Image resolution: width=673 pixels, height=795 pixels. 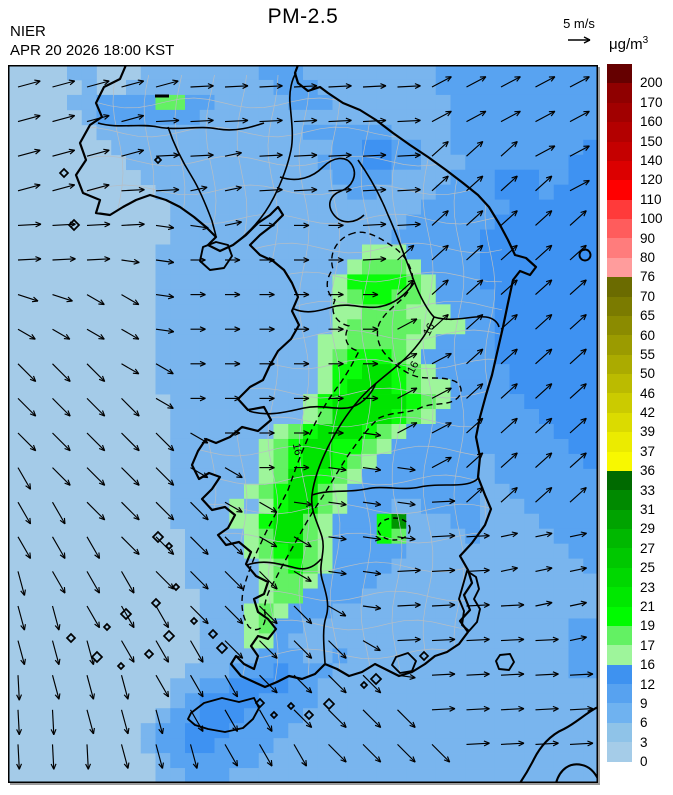 I want to click on colorbar-tick-label: 55, so click(x=648, y=354).